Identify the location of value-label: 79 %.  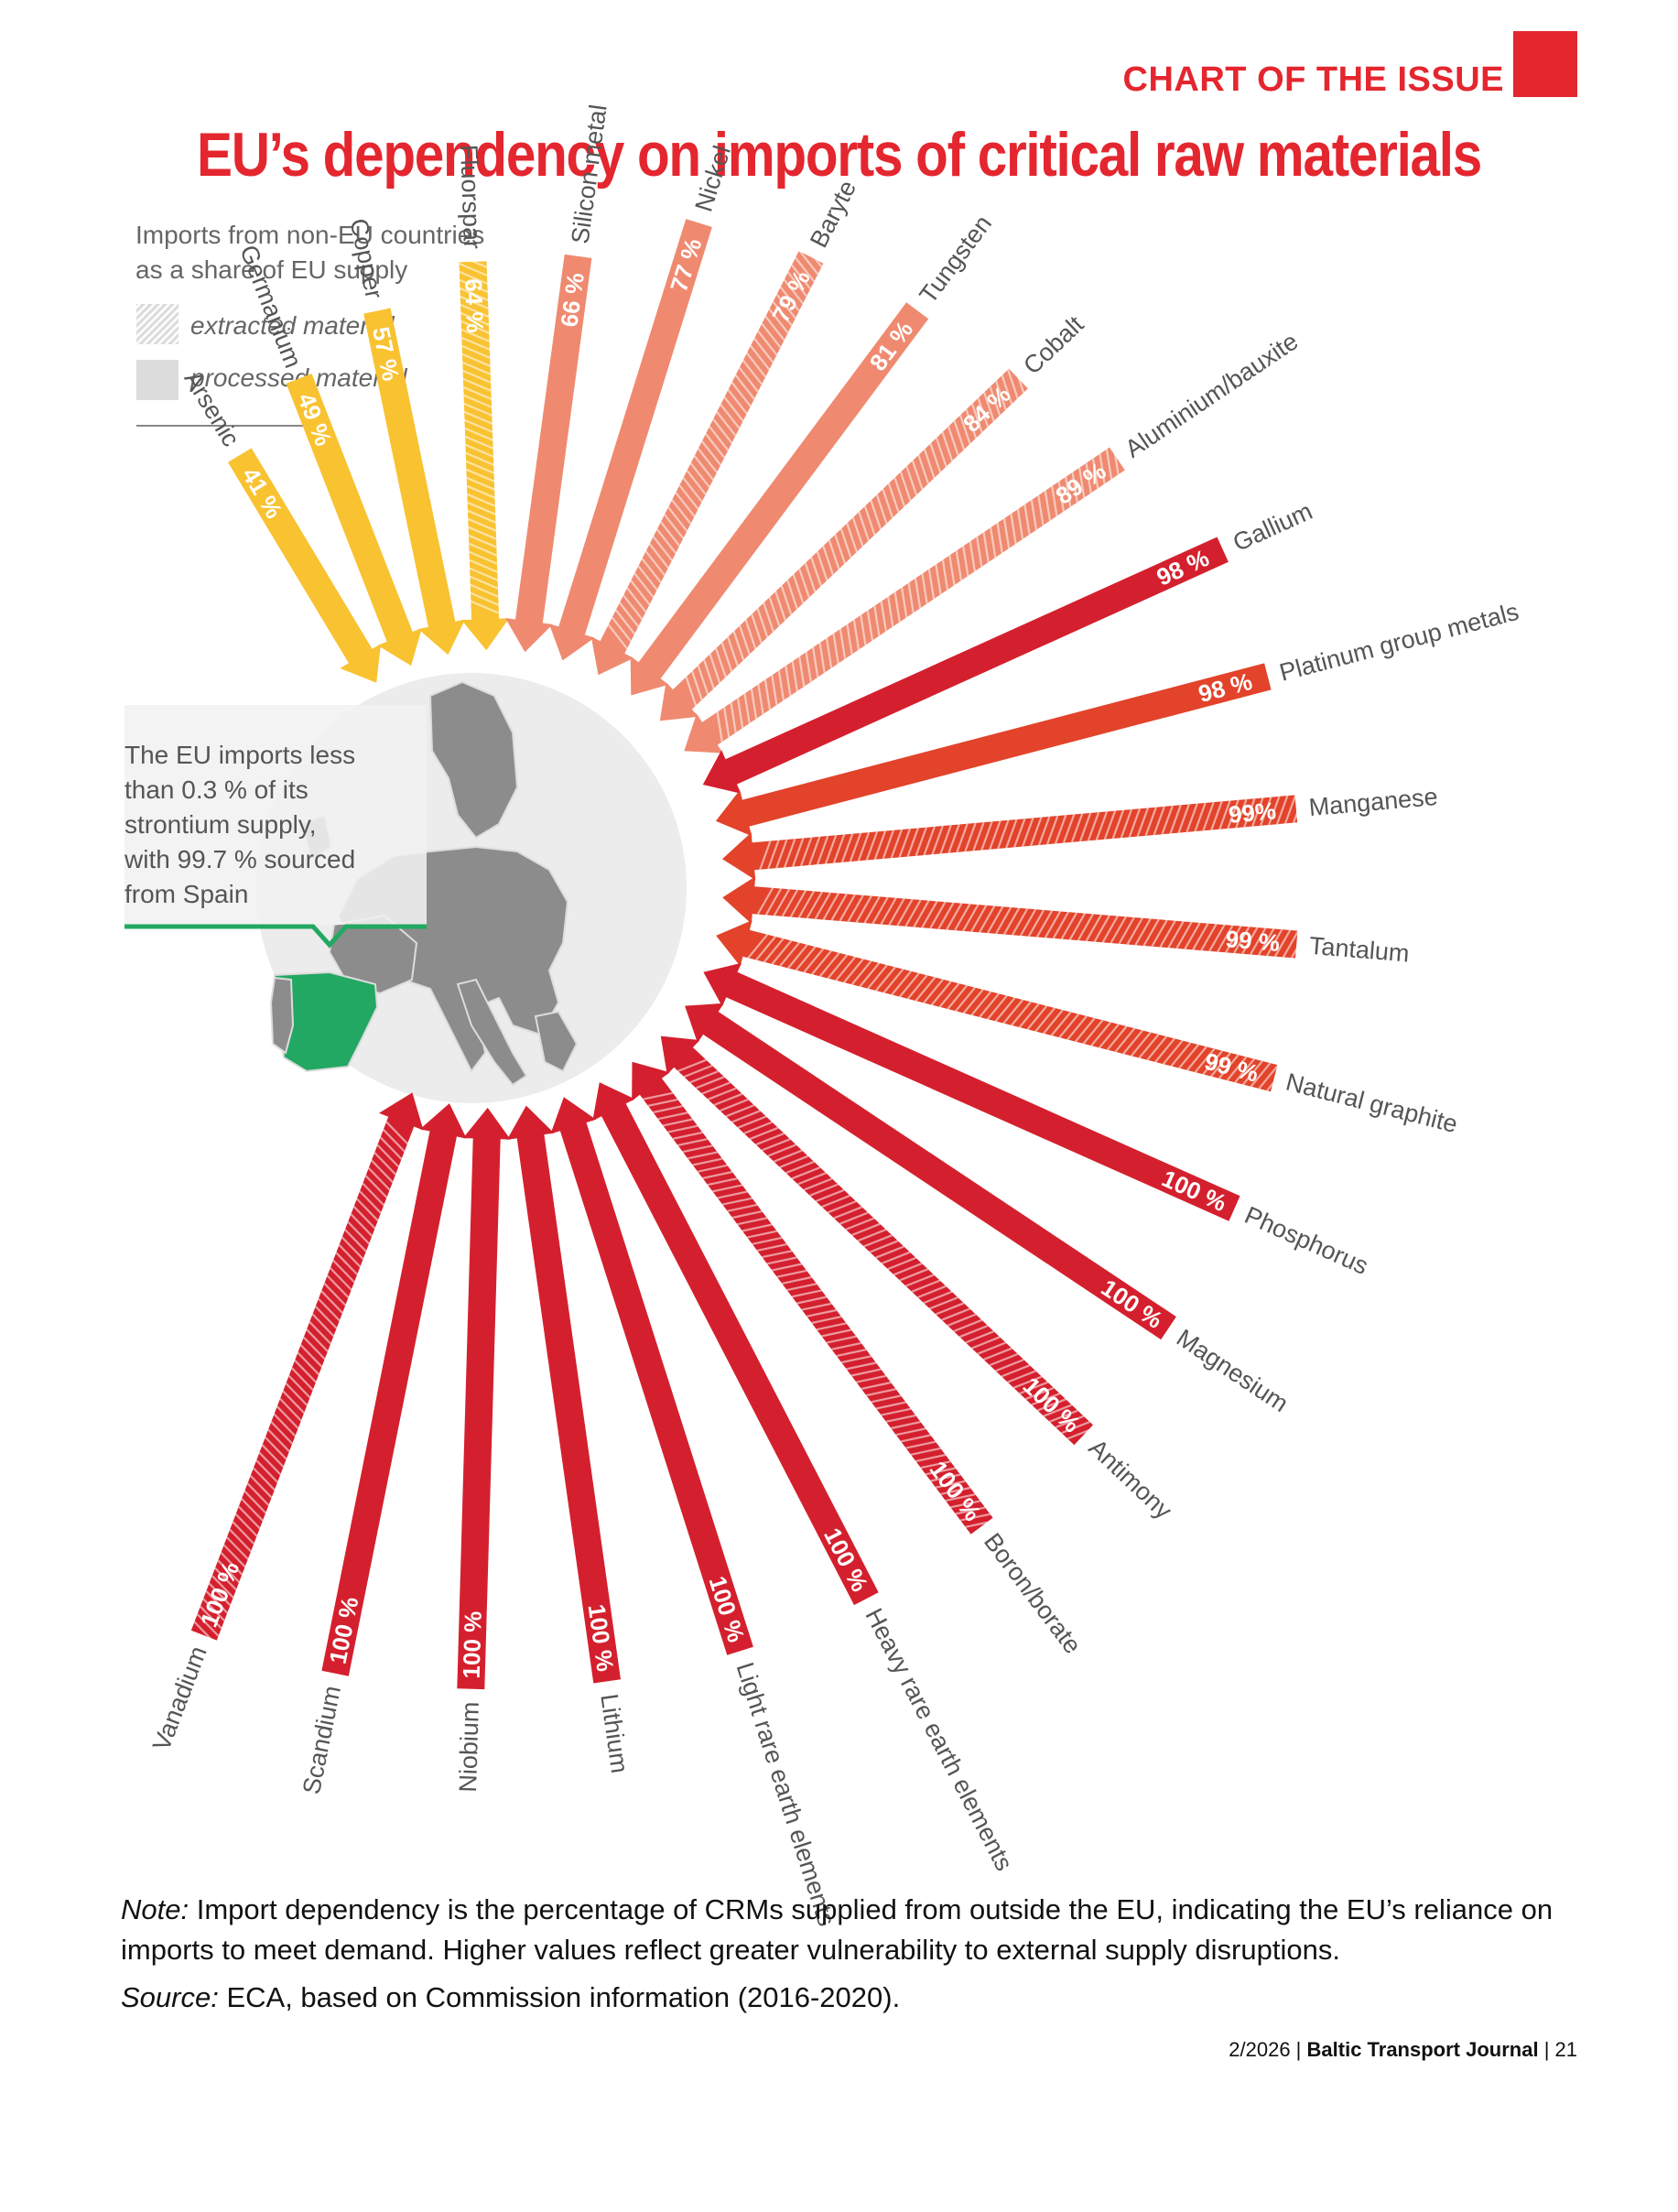
(791, 296).